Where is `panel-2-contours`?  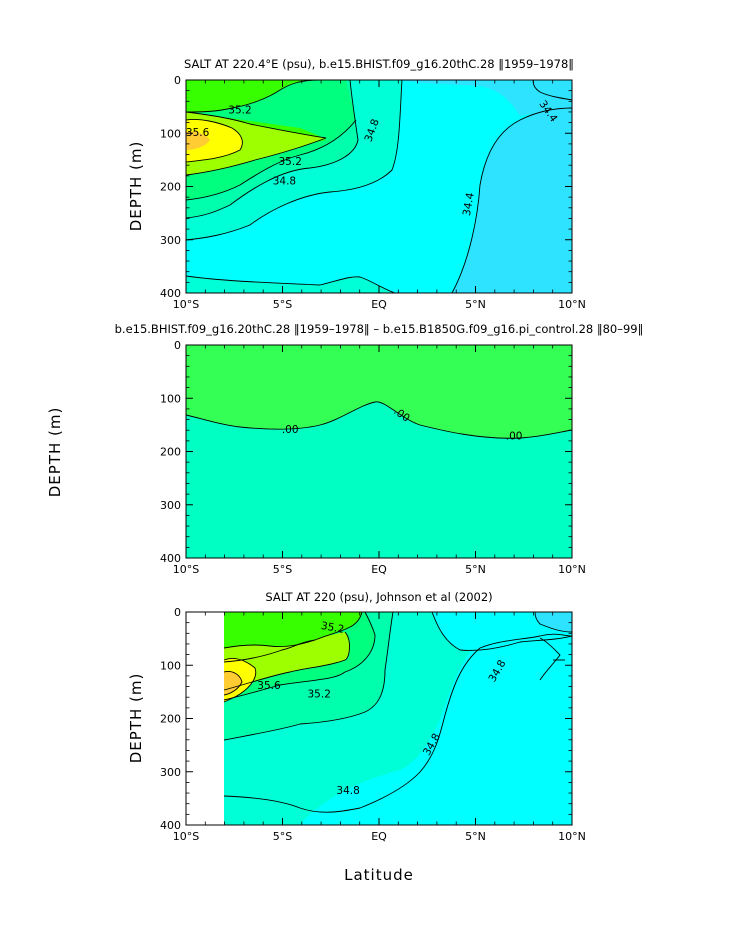
panel-2-contours is located at coordinates (379, 420).